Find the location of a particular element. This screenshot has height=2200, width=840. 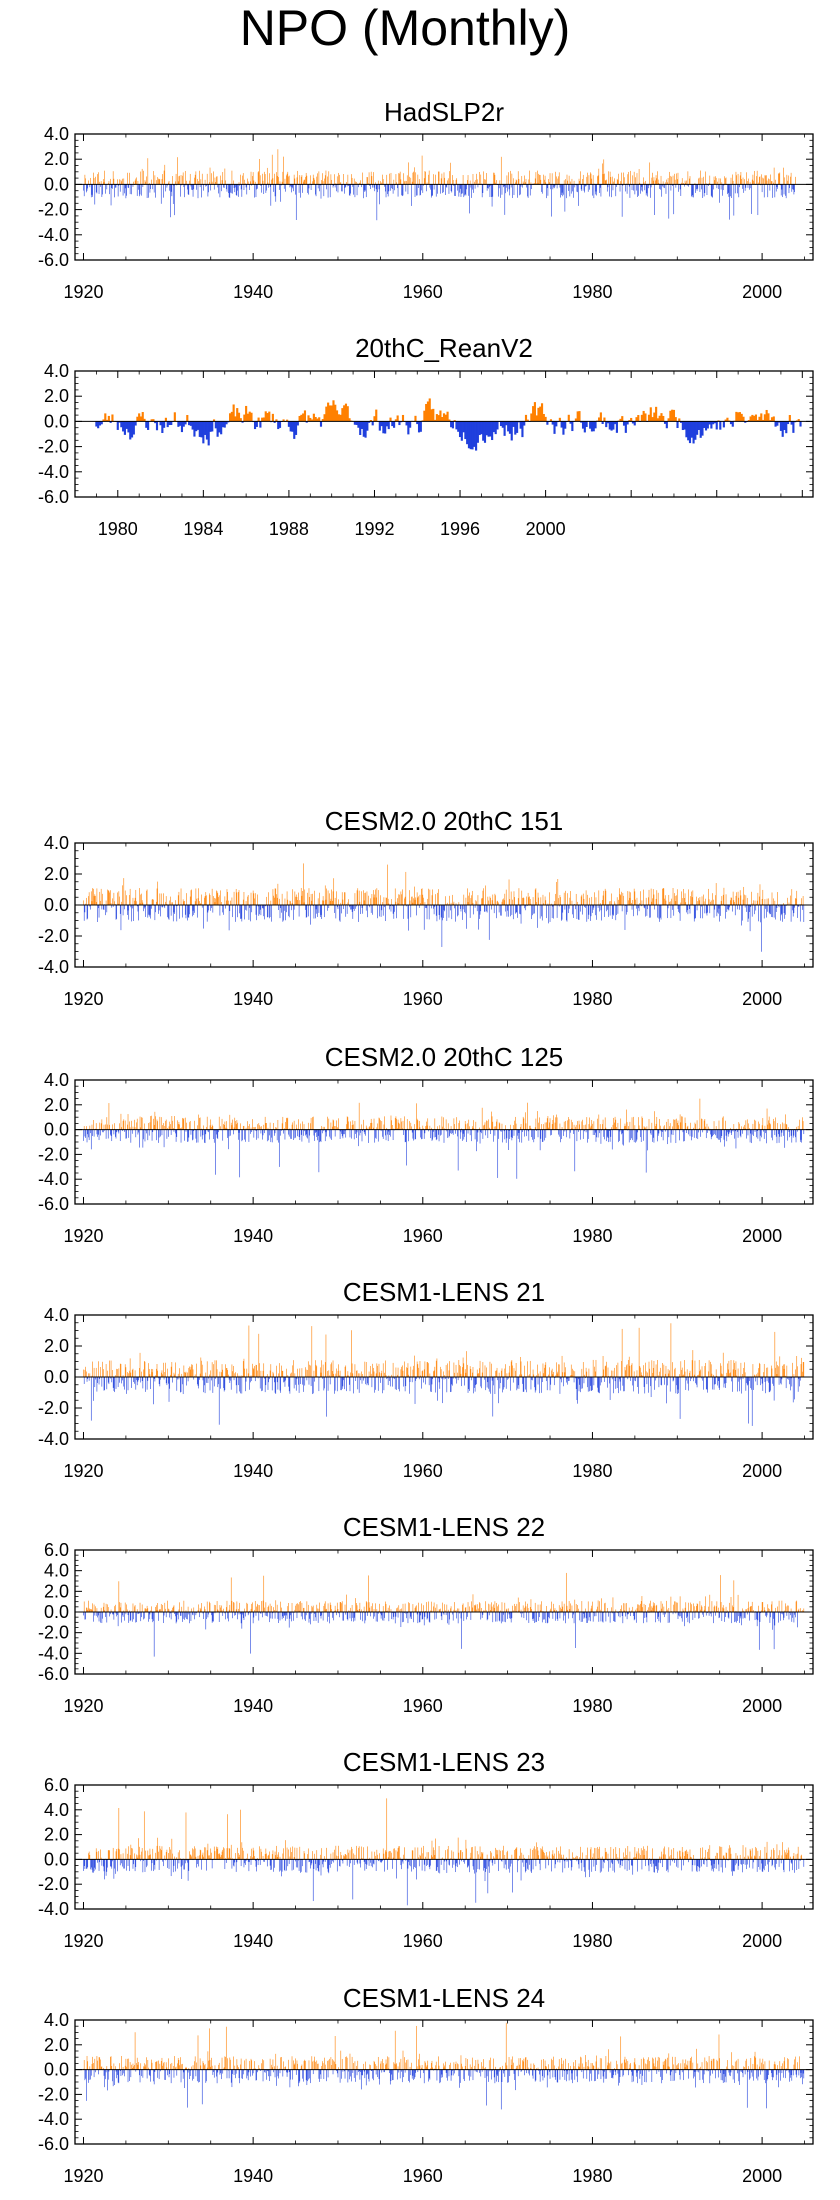

y-tick-label: -2.0 is located at coordinates (53, 1408).